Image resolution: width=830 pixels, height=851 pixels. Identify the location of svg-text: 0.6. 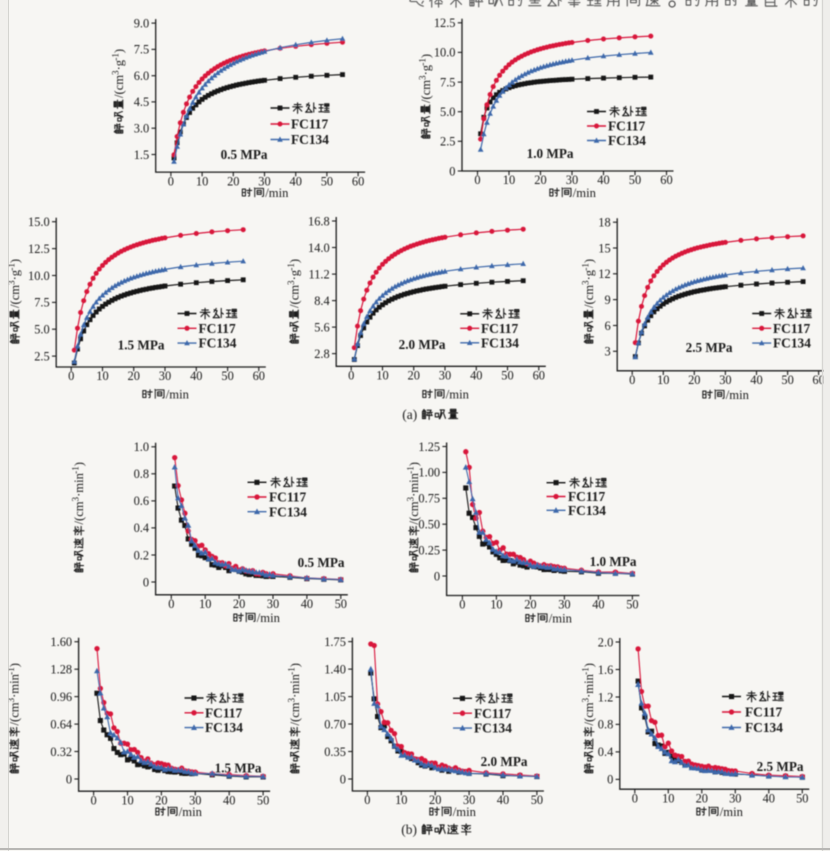
(142, 501).